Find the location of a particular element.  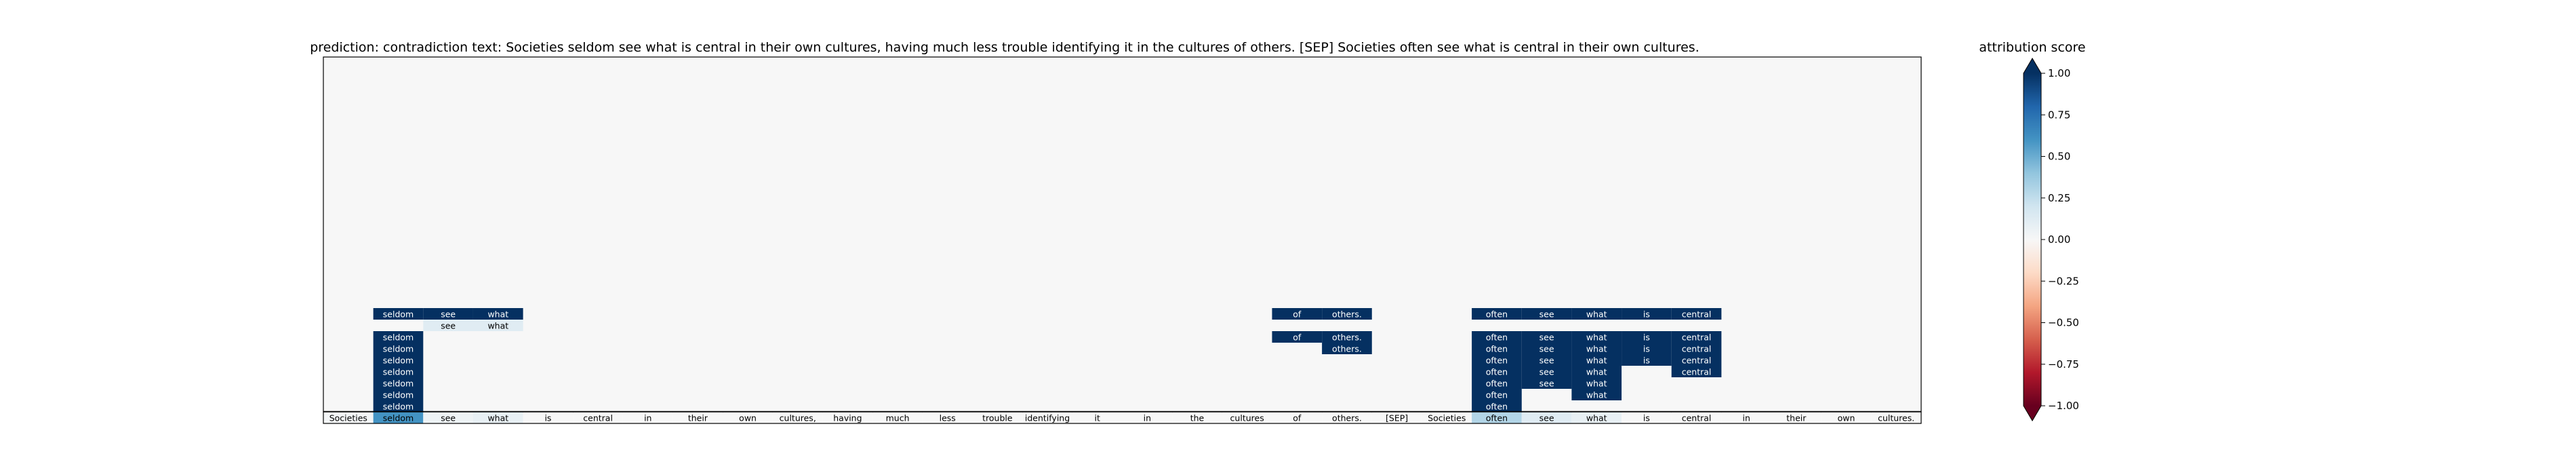

token-label: less is located at coordinates (948, 418).